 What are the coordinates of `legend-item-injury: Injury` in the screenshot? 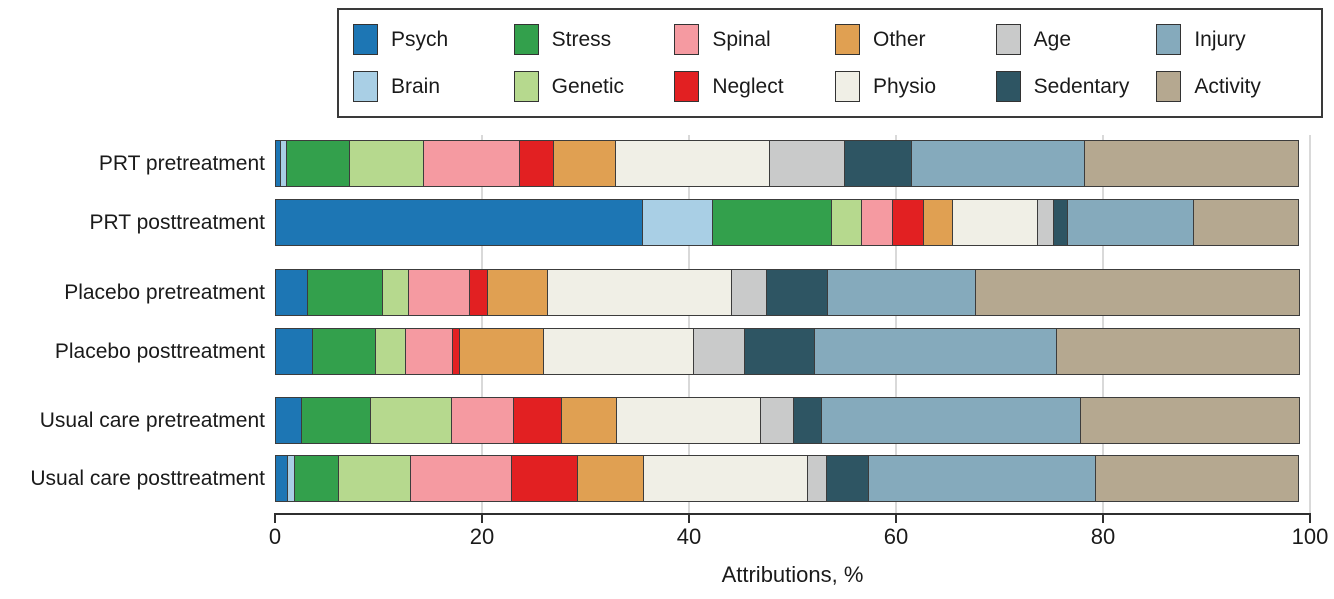 It's located at (1236, 39).